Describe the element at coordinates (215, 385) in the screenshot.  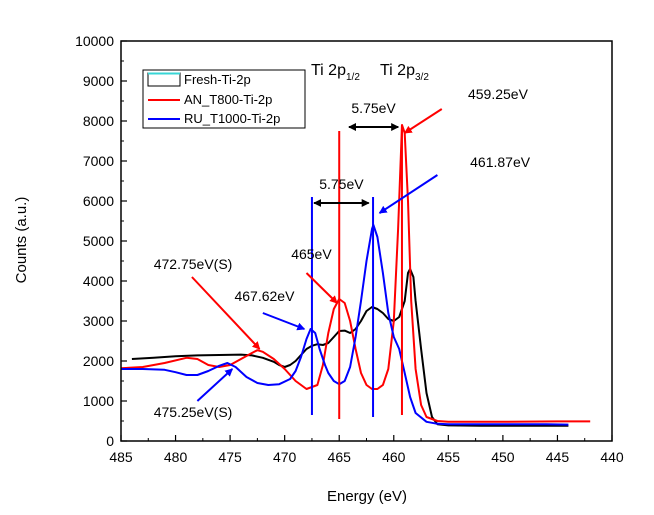
I see `annotation-475-25ev-s-arrow` at that location.